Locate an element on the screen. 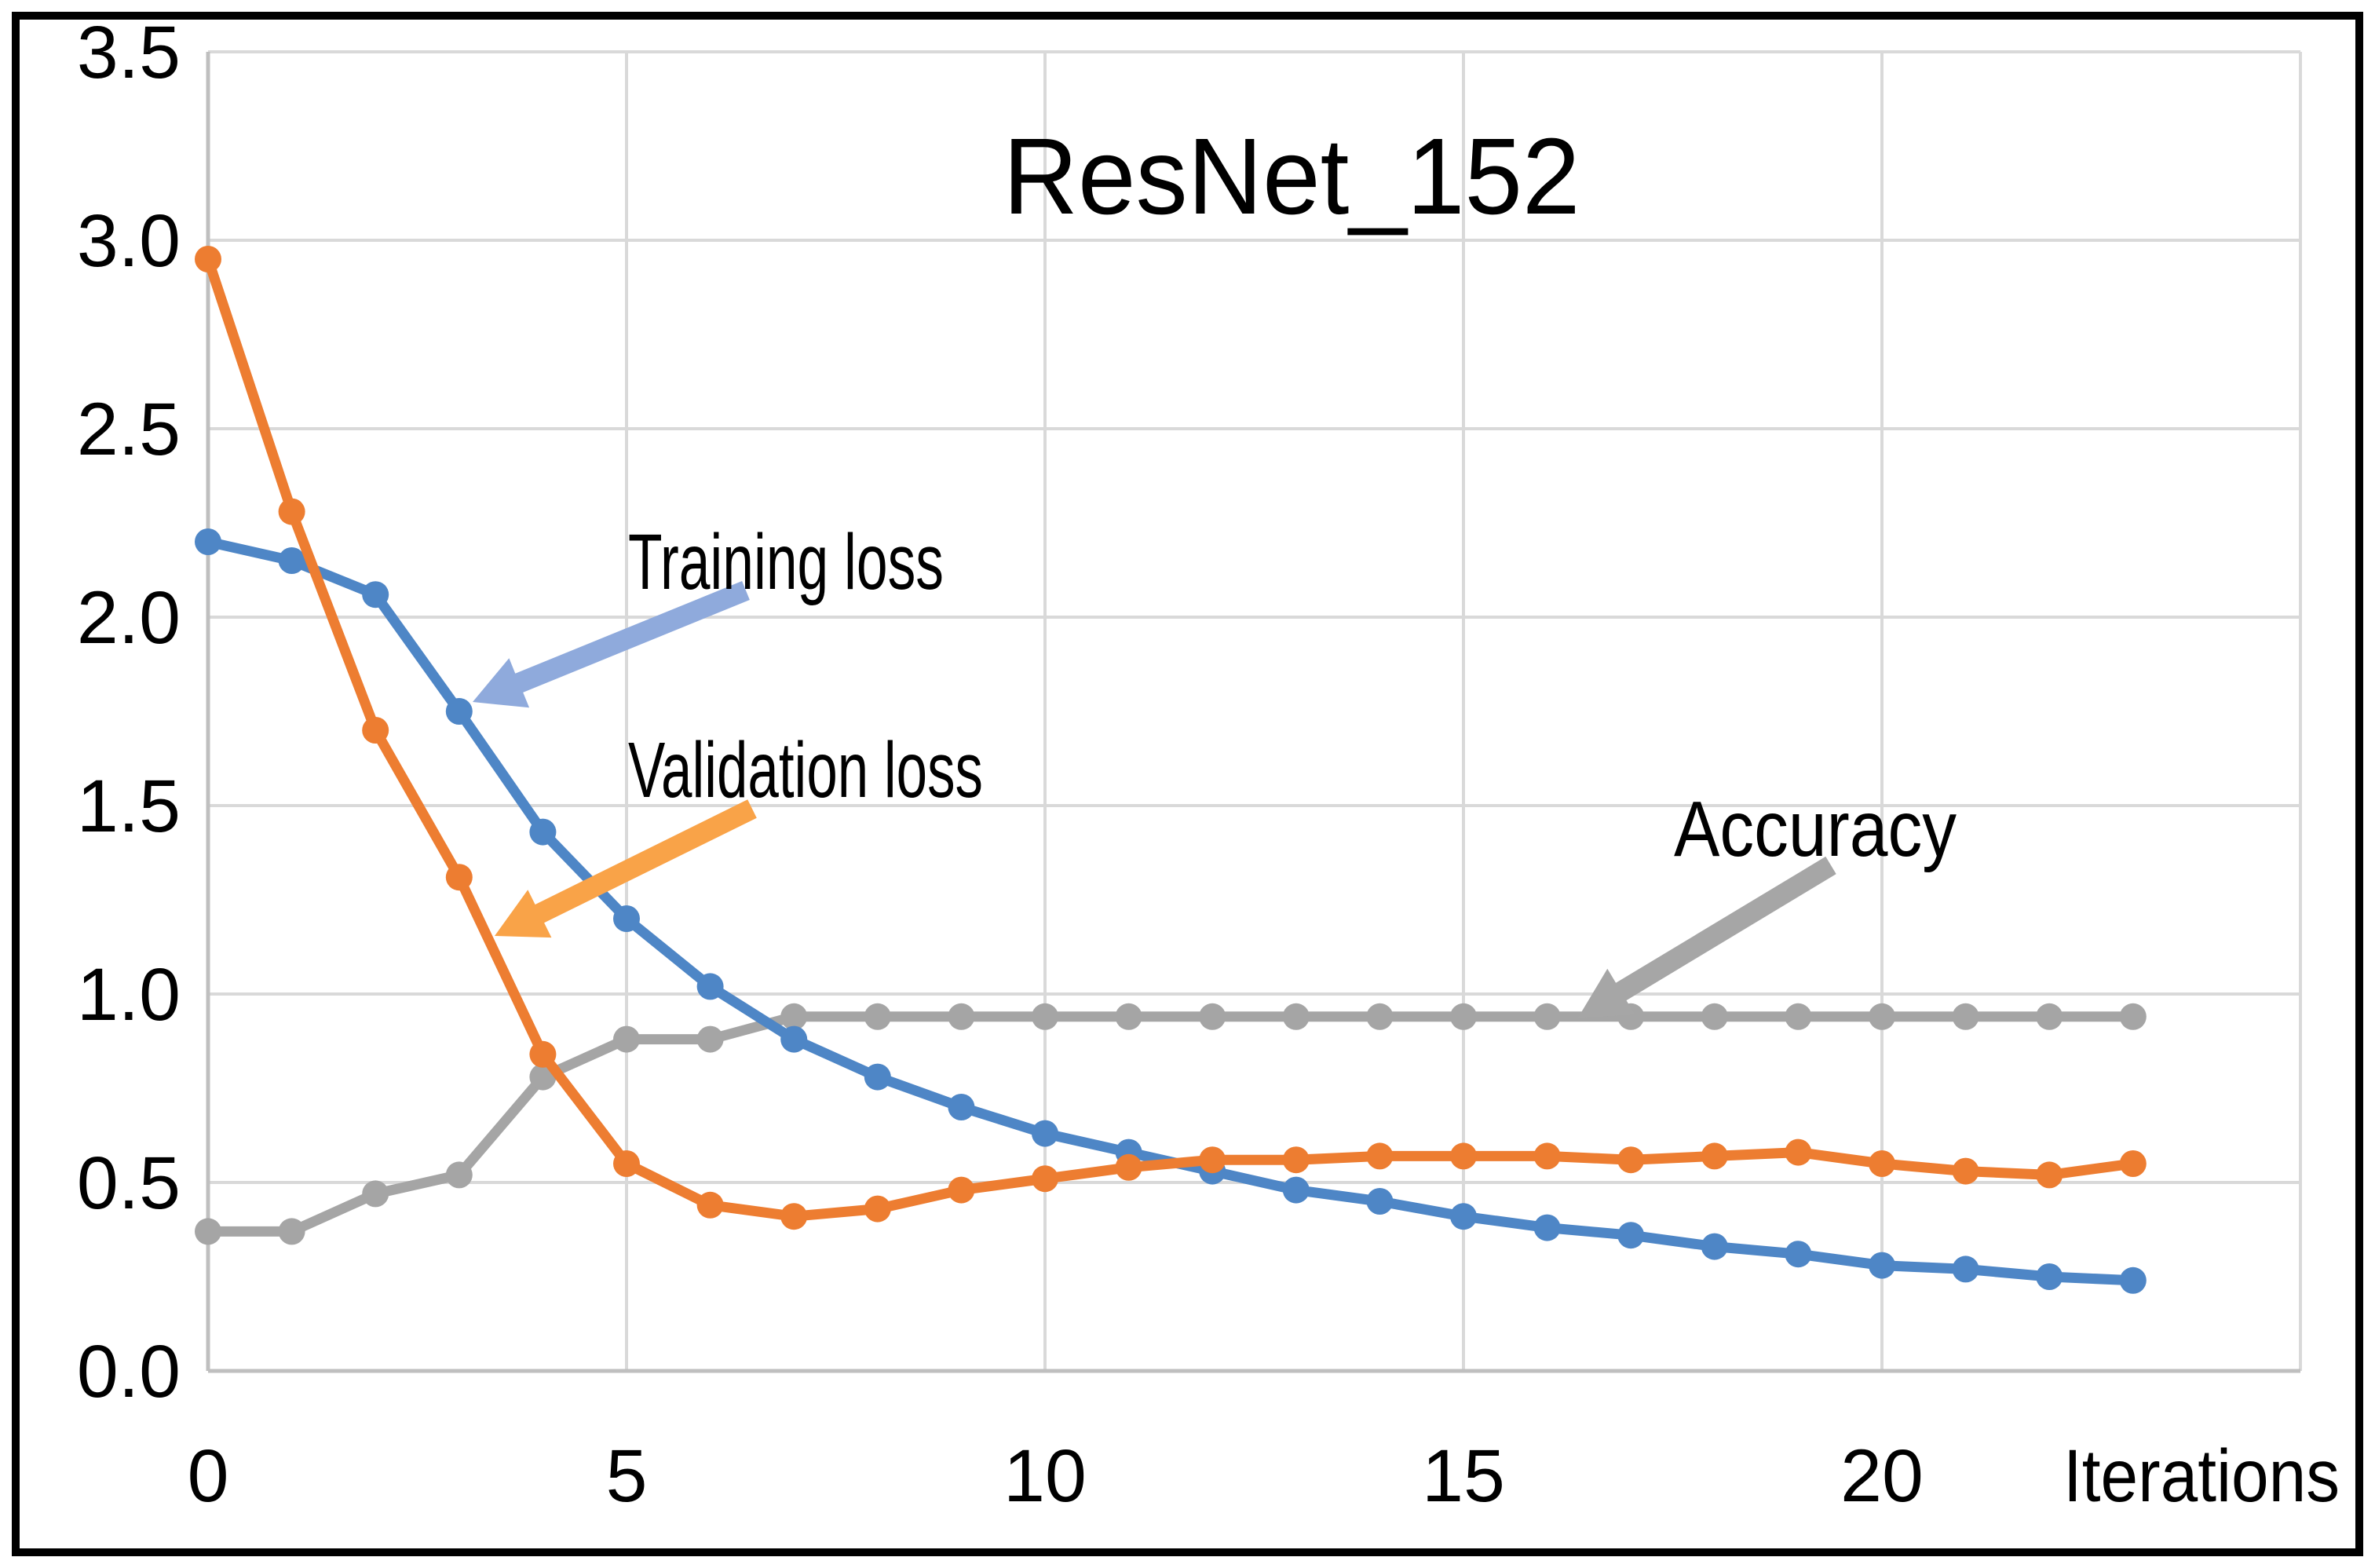  y-tick-label: 0.0 is located at coordinates (129, 1371).